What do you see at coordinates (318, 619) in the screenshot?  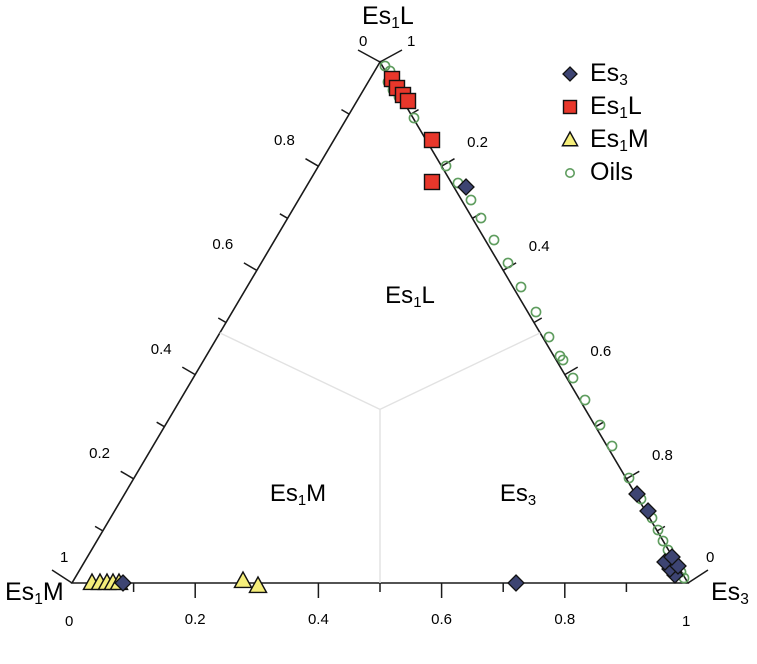 I see `bottom-tick-label: 0.4` at bounding box center [318, 619].